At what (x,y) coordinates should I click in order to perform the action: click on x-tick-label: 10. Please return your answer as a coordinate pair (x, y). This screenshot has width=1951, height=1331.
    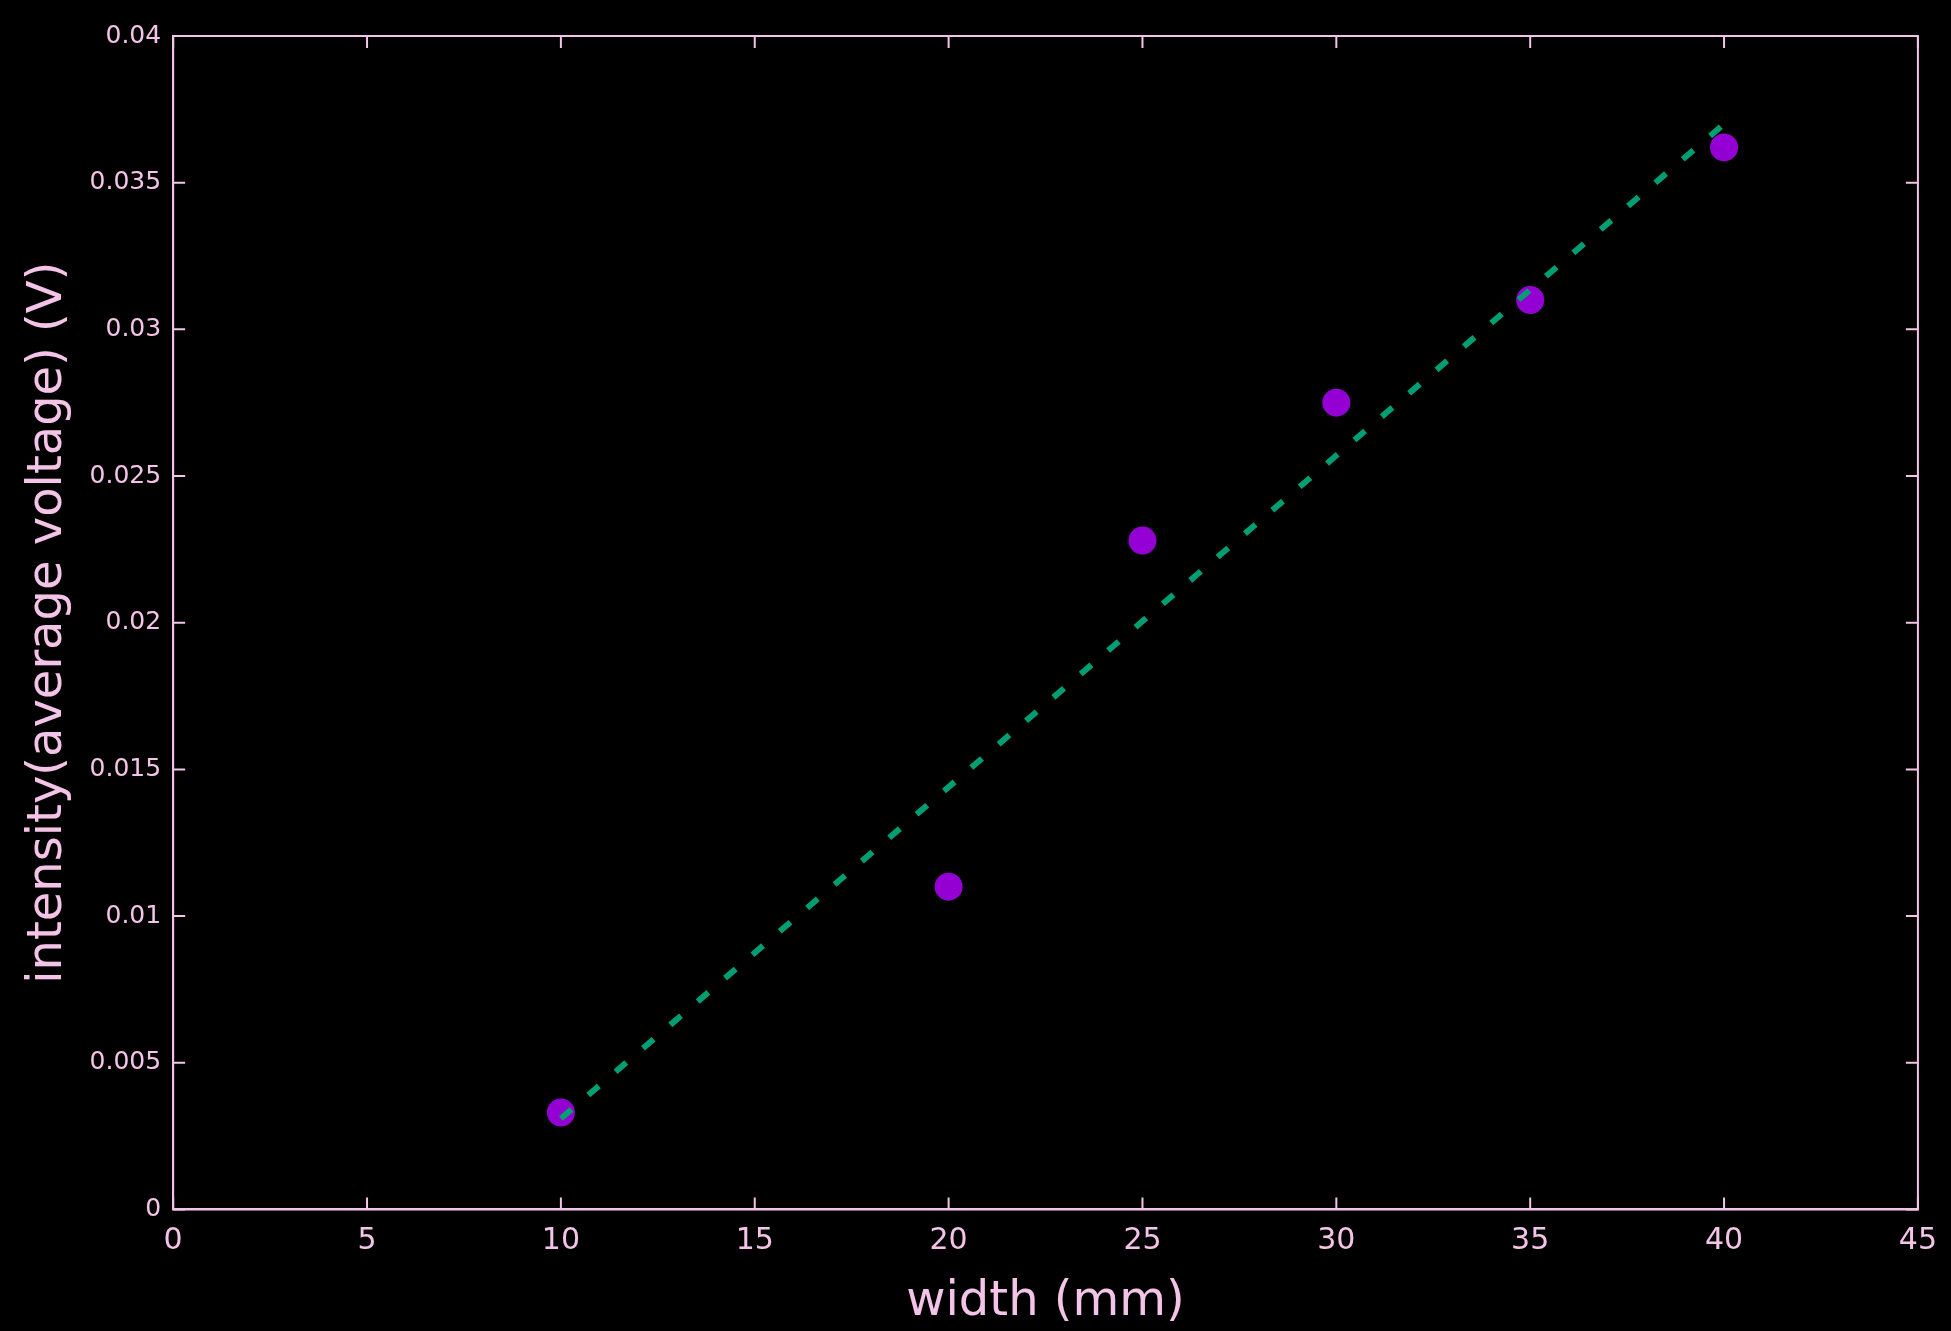
    Looking at the image, I should click on (560, 1239).